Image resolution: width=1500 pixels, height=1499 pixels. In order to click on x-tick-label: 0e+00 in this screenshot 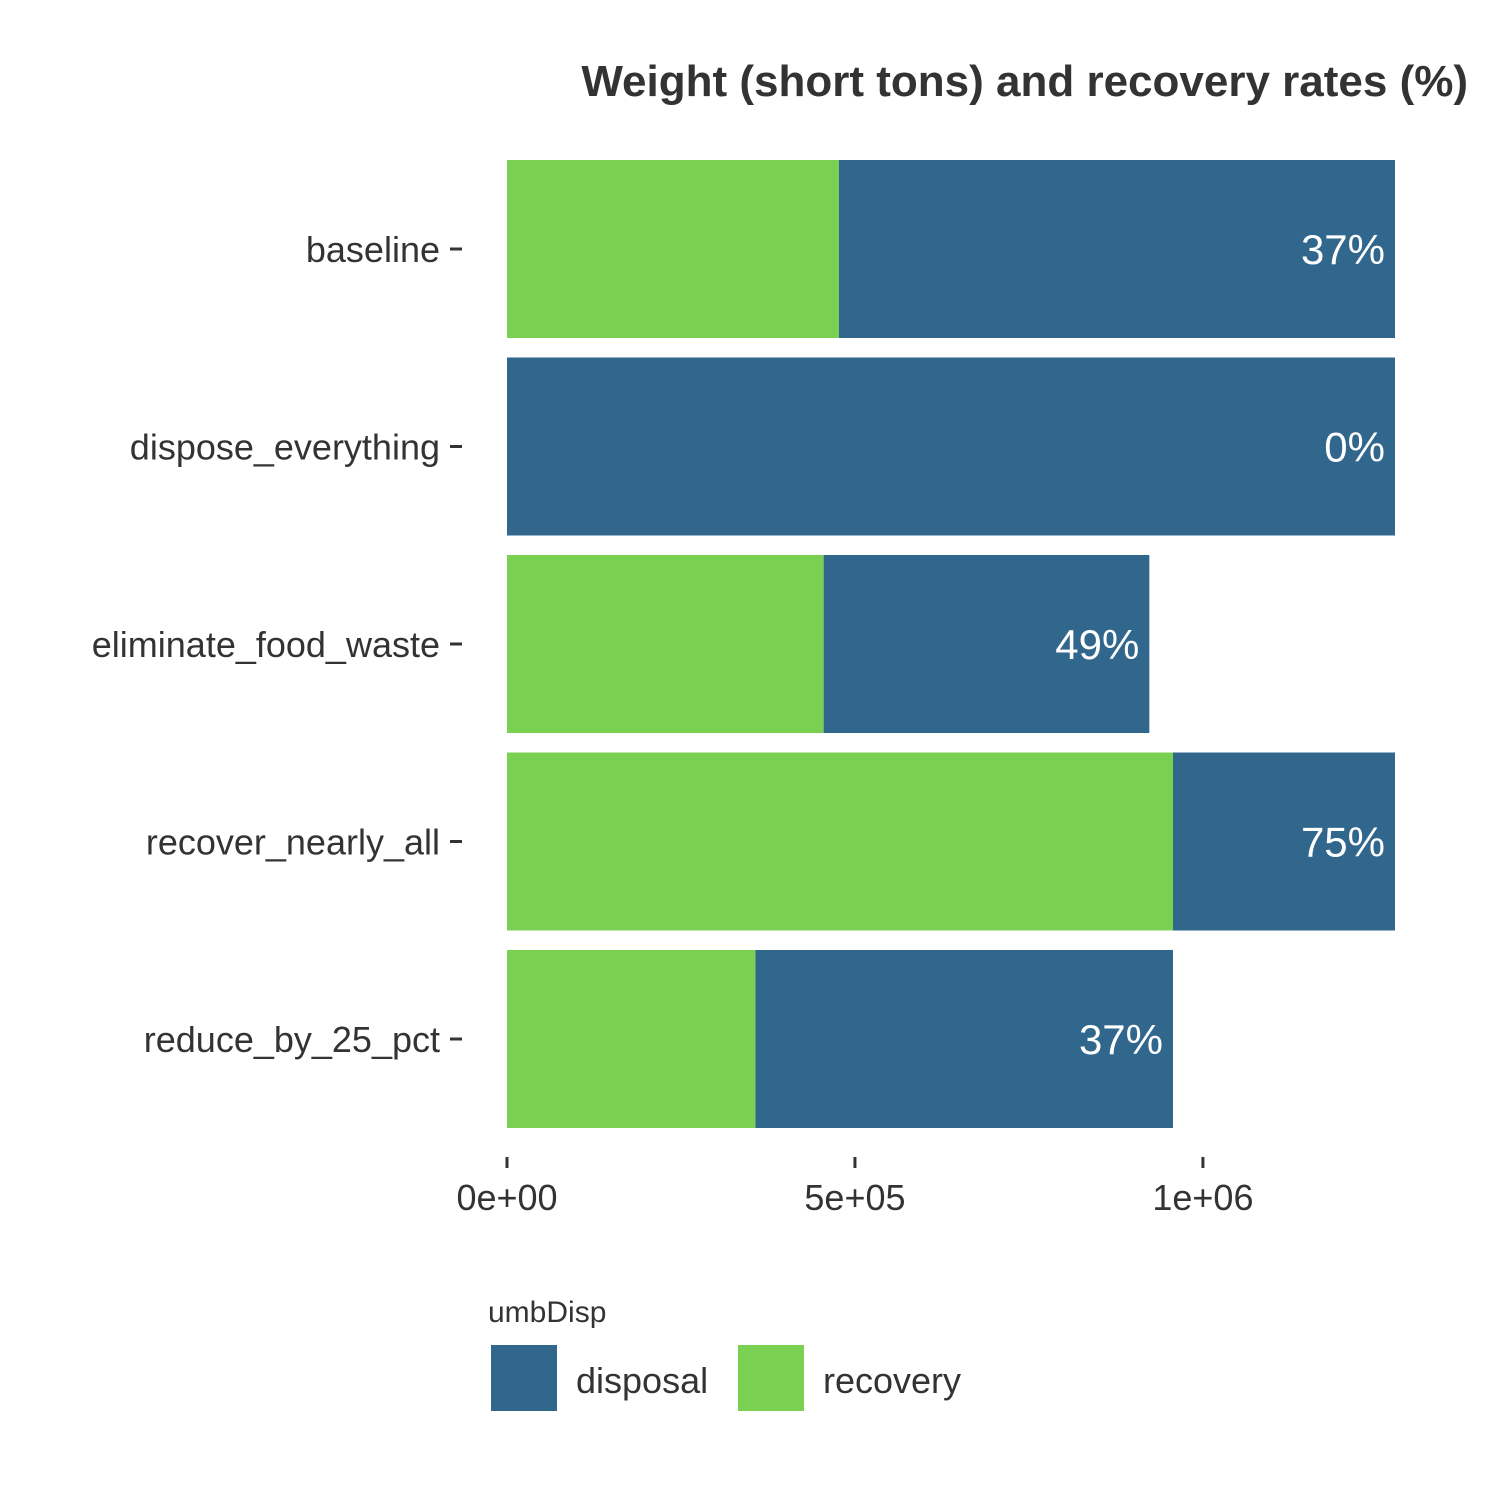, I will do `click(506, 1197)`.